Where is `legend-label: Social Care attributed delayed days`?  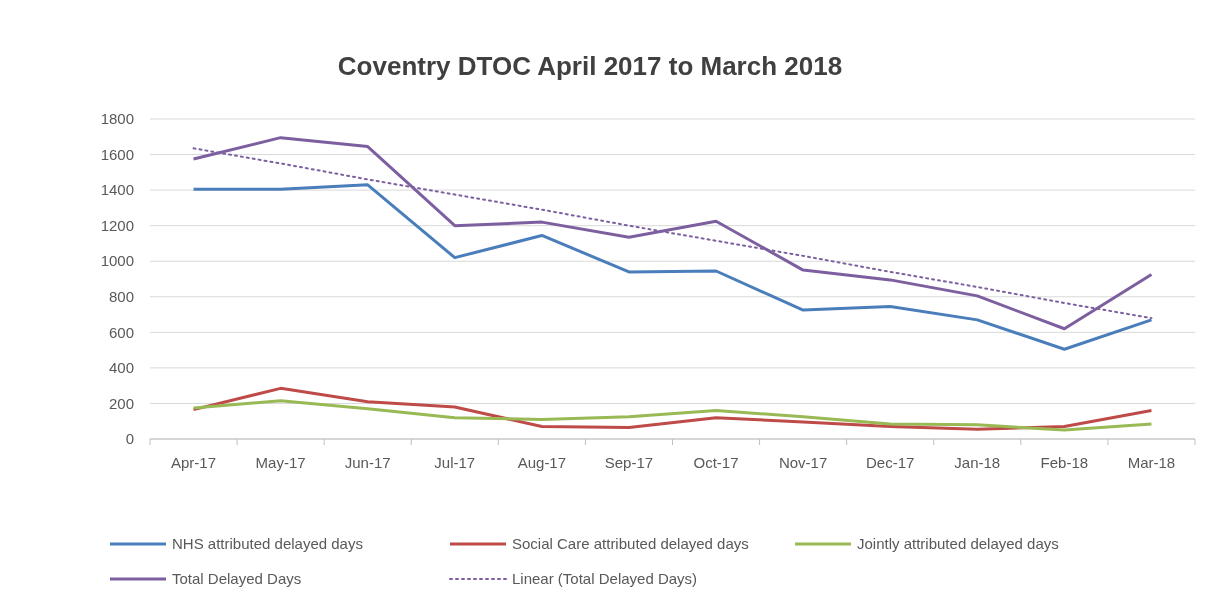
legend-label: Social Care attributed delayed days is located at coordinates (630, 544).